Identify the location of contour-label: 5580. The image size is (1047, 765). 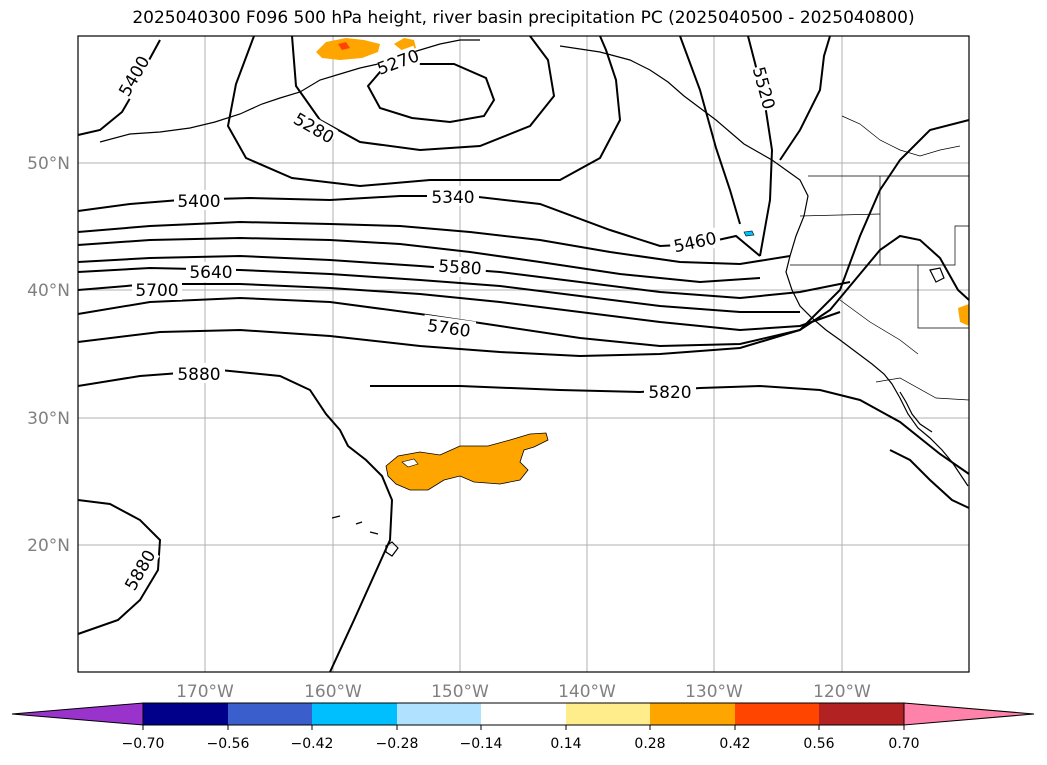
(460, 268).